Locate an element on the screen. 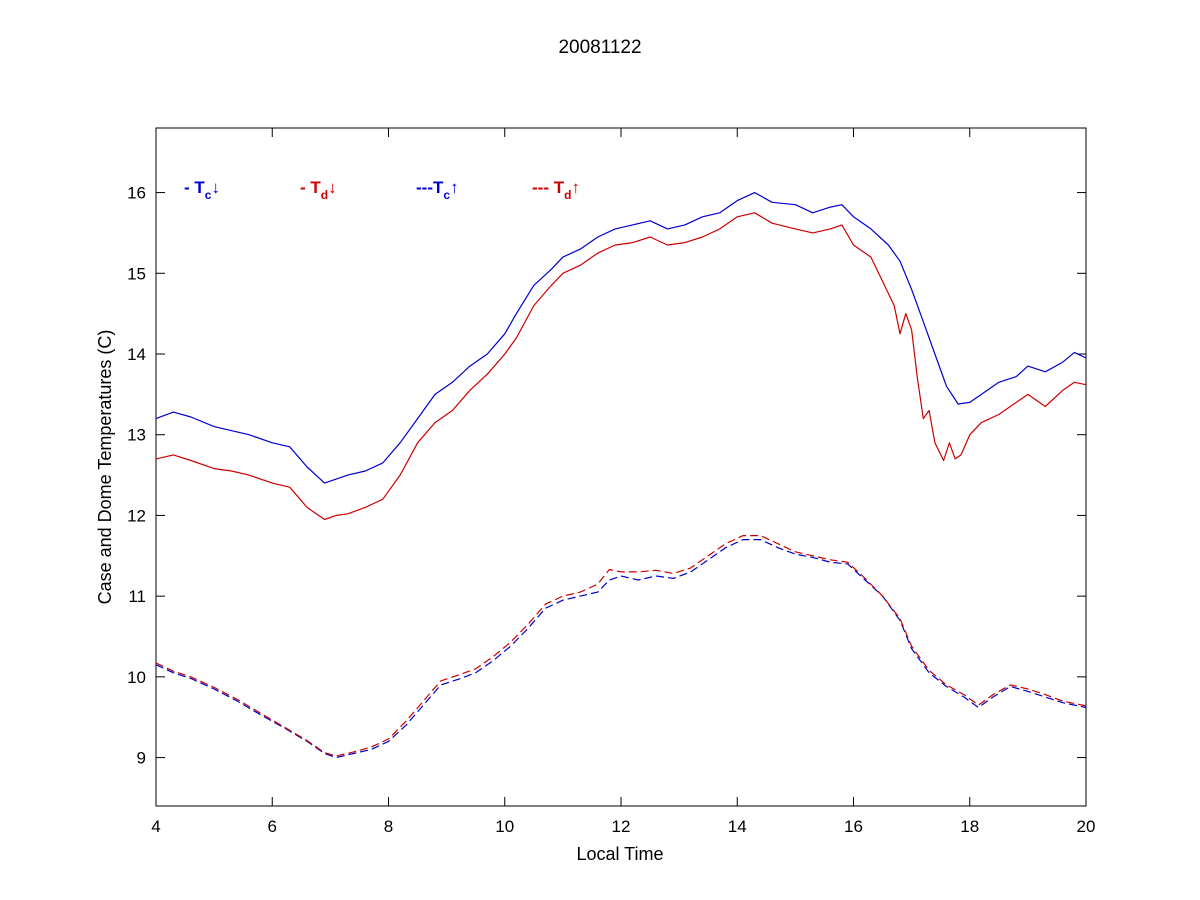 Image resolution: width=1200 pixels, height=900 pixels. legend-entry: --- Td↑ is located at coordinates (556, 190).